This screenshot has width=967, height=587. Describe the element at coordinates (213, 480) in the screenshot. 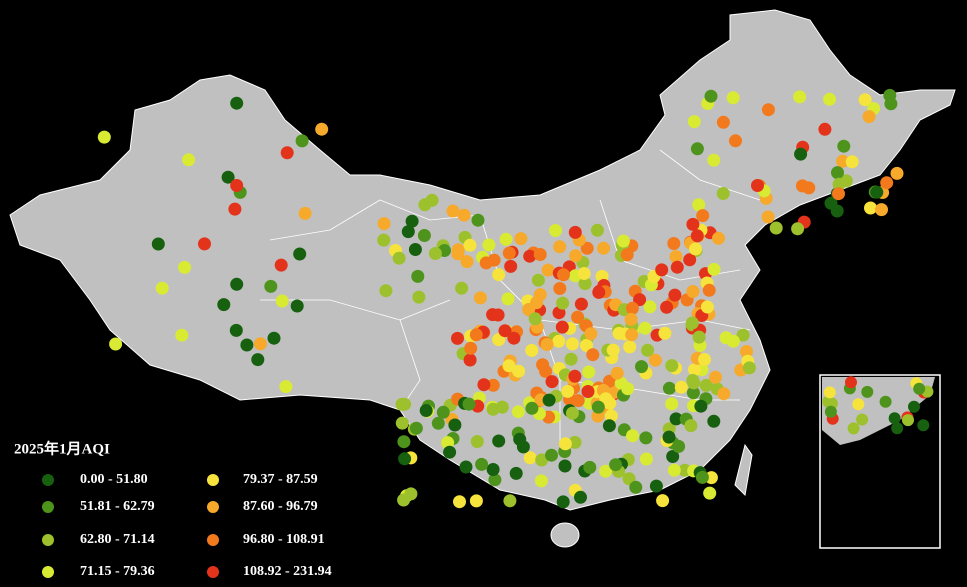

I see `legend-swatch` at that location.